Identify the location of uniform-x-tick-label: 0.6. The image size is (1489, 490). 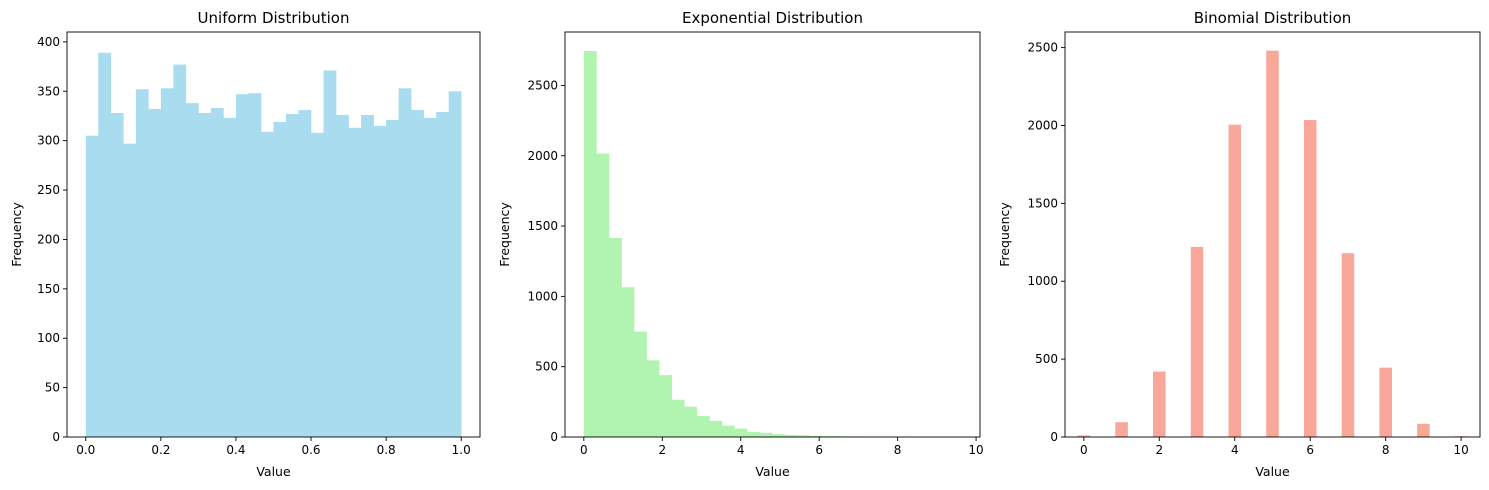
(310, 450).